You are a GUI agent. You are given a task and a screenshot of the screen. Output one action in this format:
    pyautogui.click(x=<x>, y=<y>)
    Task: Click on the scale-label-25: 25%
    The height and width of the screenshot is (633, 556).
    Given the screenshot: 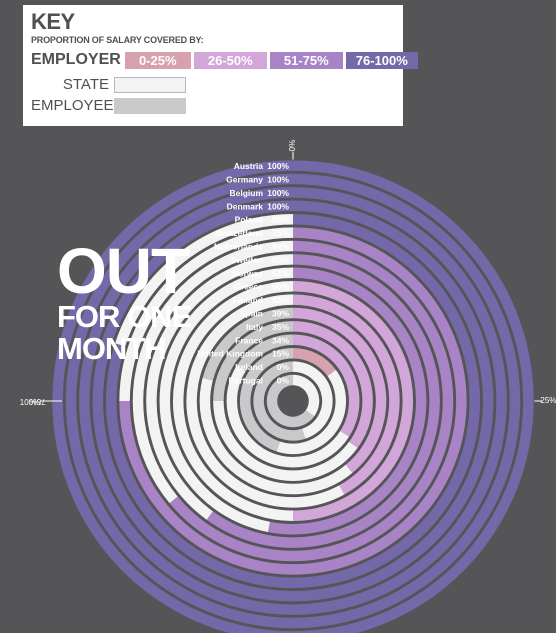 What is the action you would take?
    pyautogui.click(x=548, y=400)
    